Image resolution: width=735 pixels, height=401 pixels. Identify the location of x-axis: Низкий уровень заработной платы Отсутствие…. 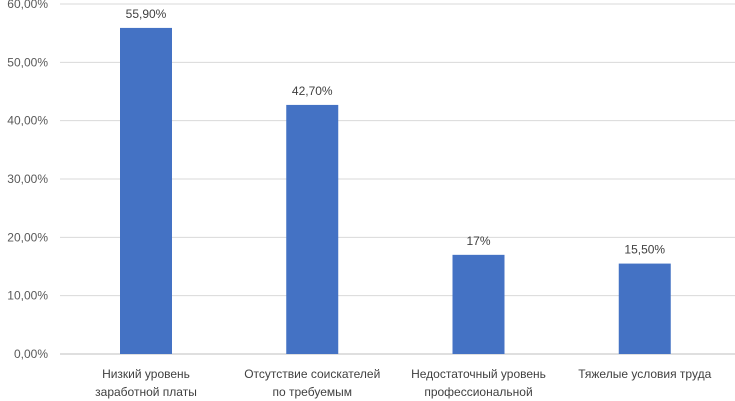
(403, 383).